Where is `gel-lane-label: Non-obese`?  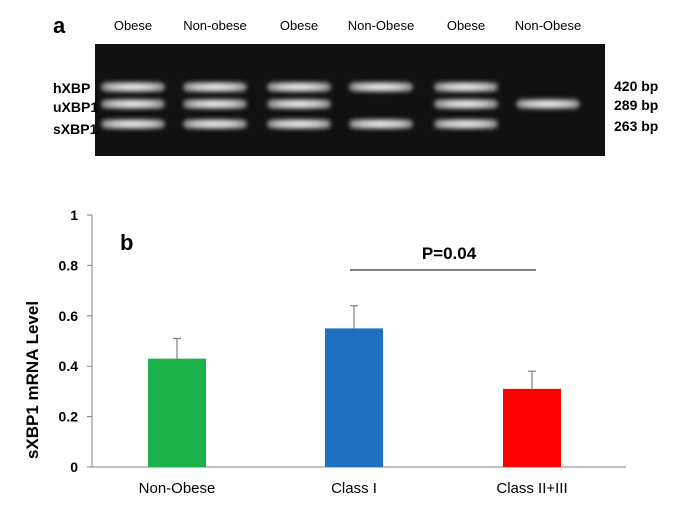 gel-lane-label: Non-obese is located at coordinates (215, 25).